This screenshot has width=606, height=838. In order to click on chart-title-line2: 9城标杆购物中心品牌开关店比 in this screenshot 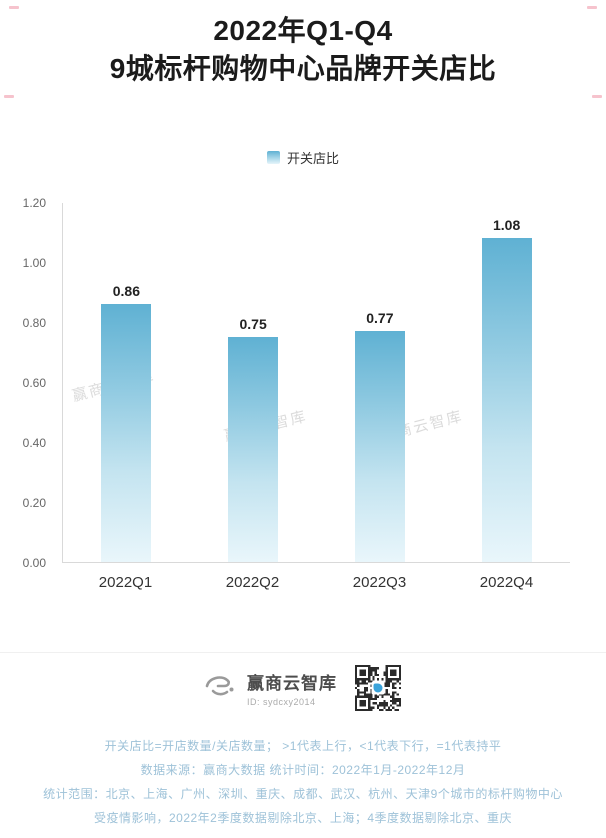, I will do `click(303, 68)`.